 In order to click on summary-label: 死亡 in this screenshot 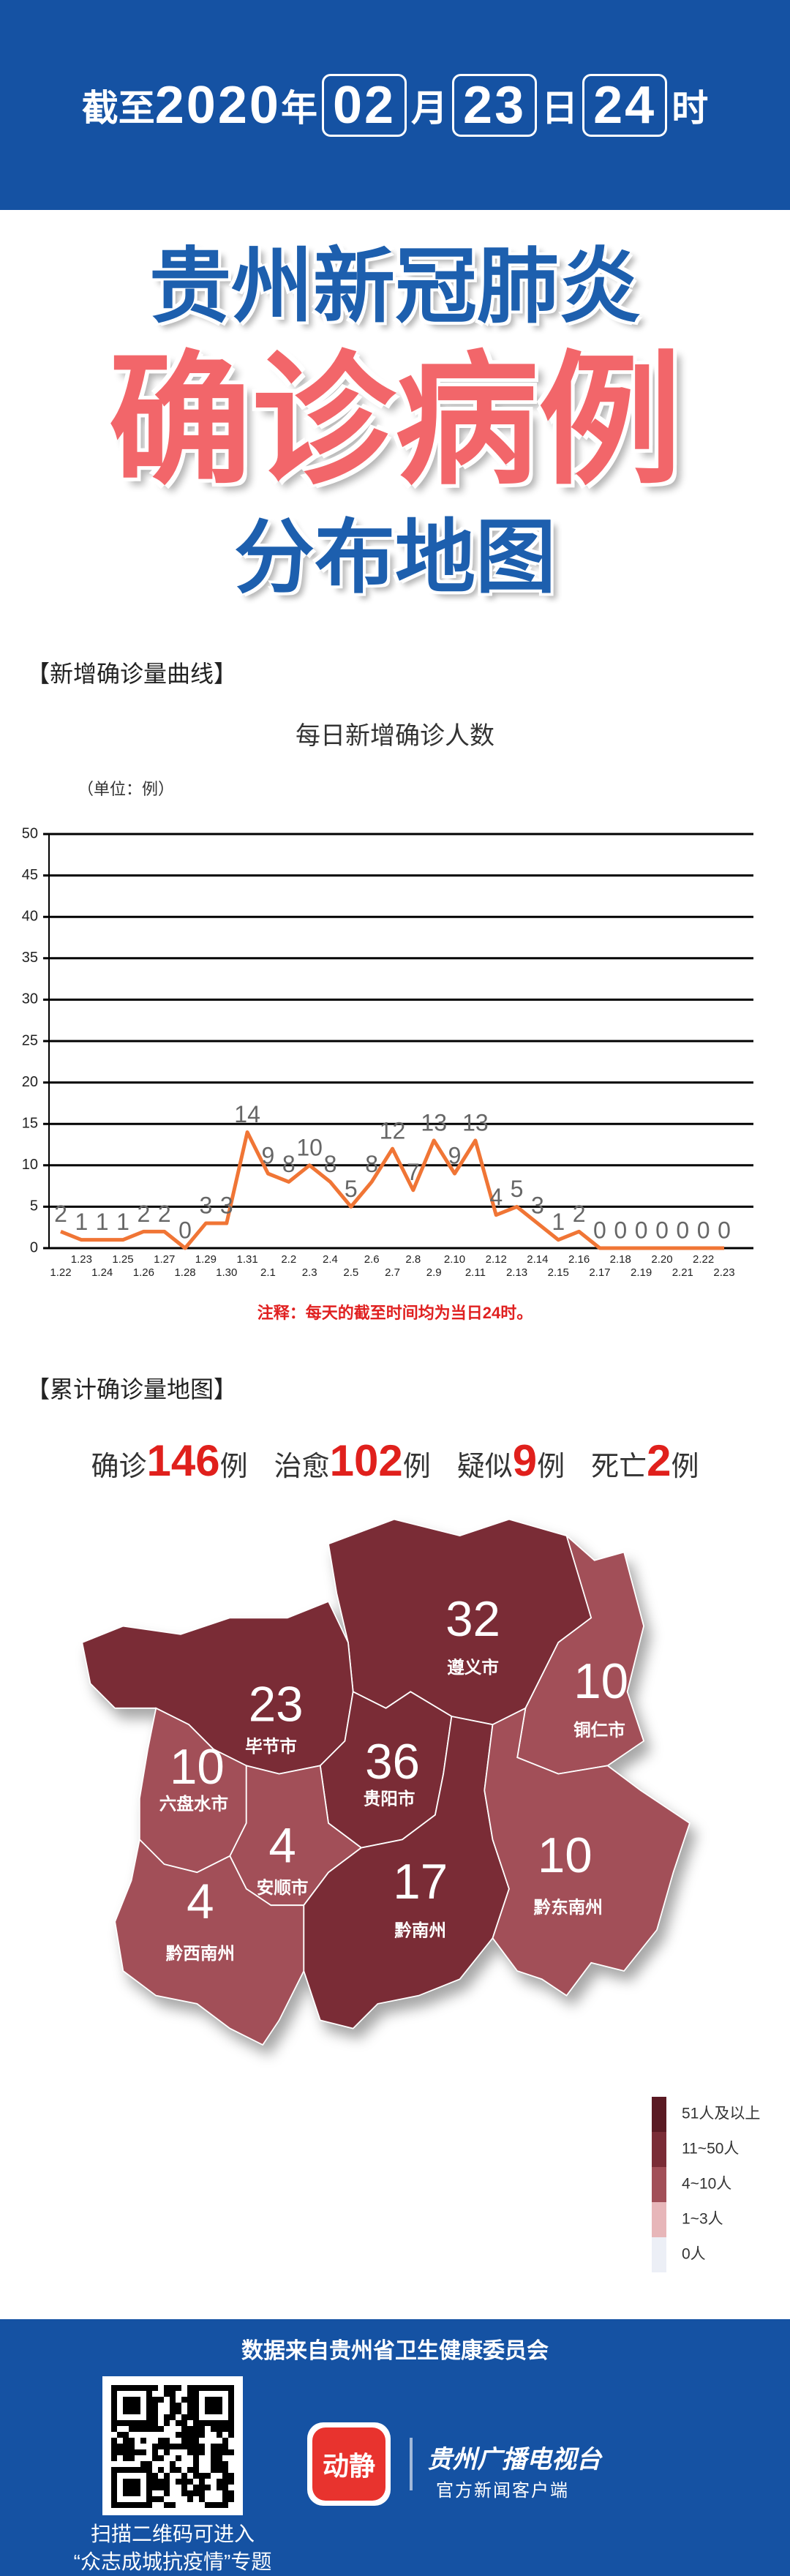, I will do `click(619, 1467)`.